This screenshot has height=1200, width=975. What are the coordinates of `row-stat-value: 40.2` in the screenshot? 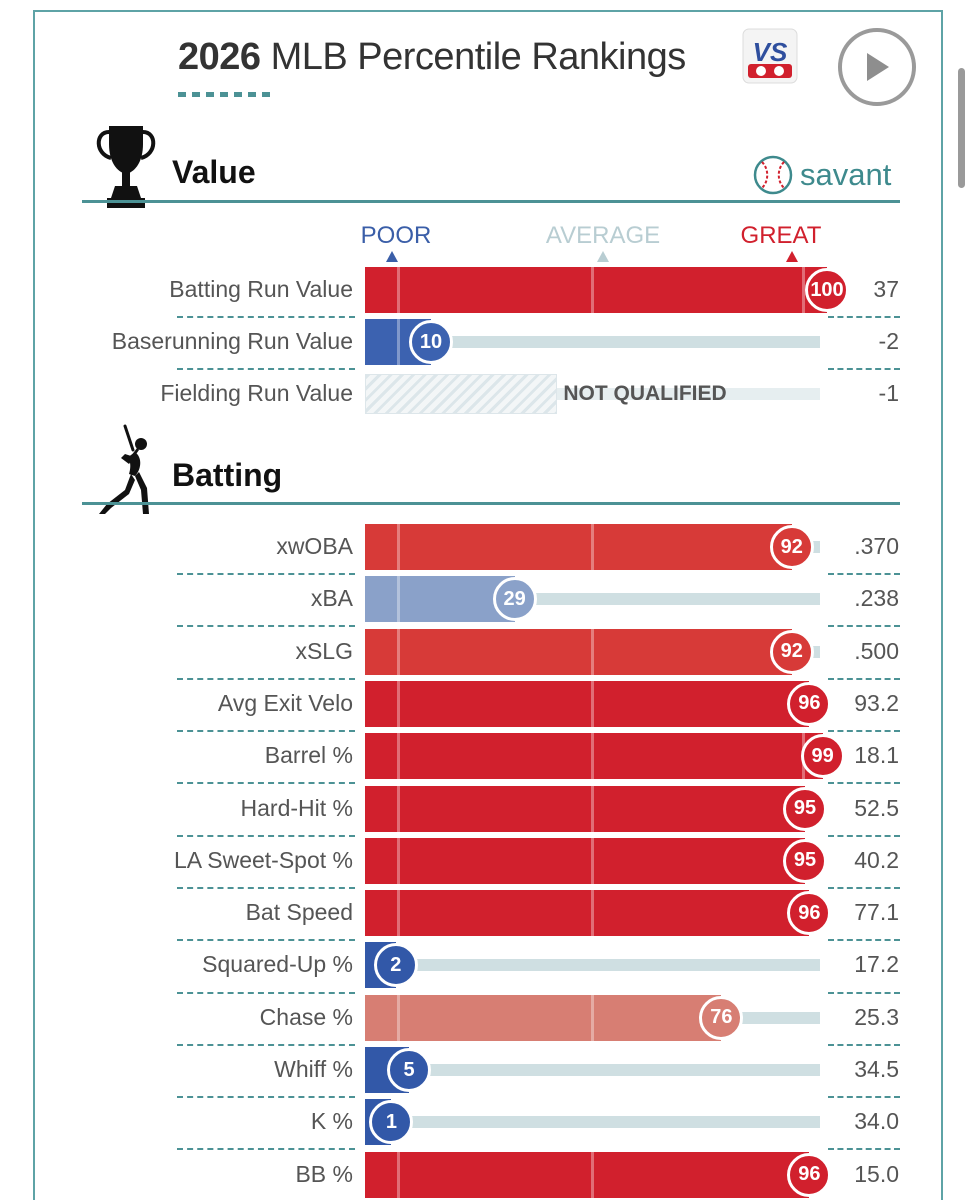 It's located at (876, 859).